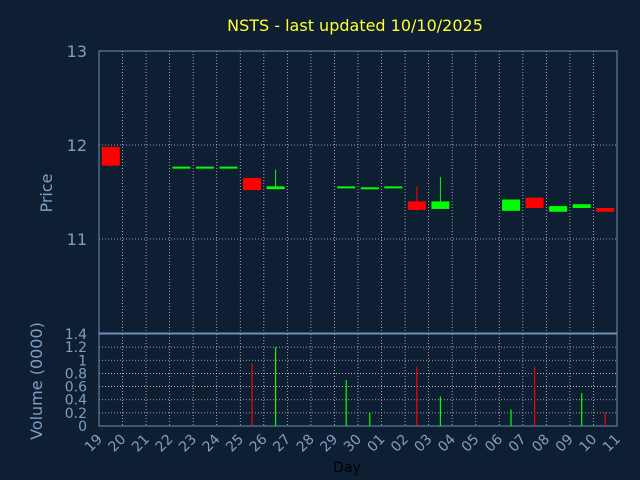  Describe the element at coordinates (235, 444) in the screenshot. I see `x-tick-label: 25` at that location.